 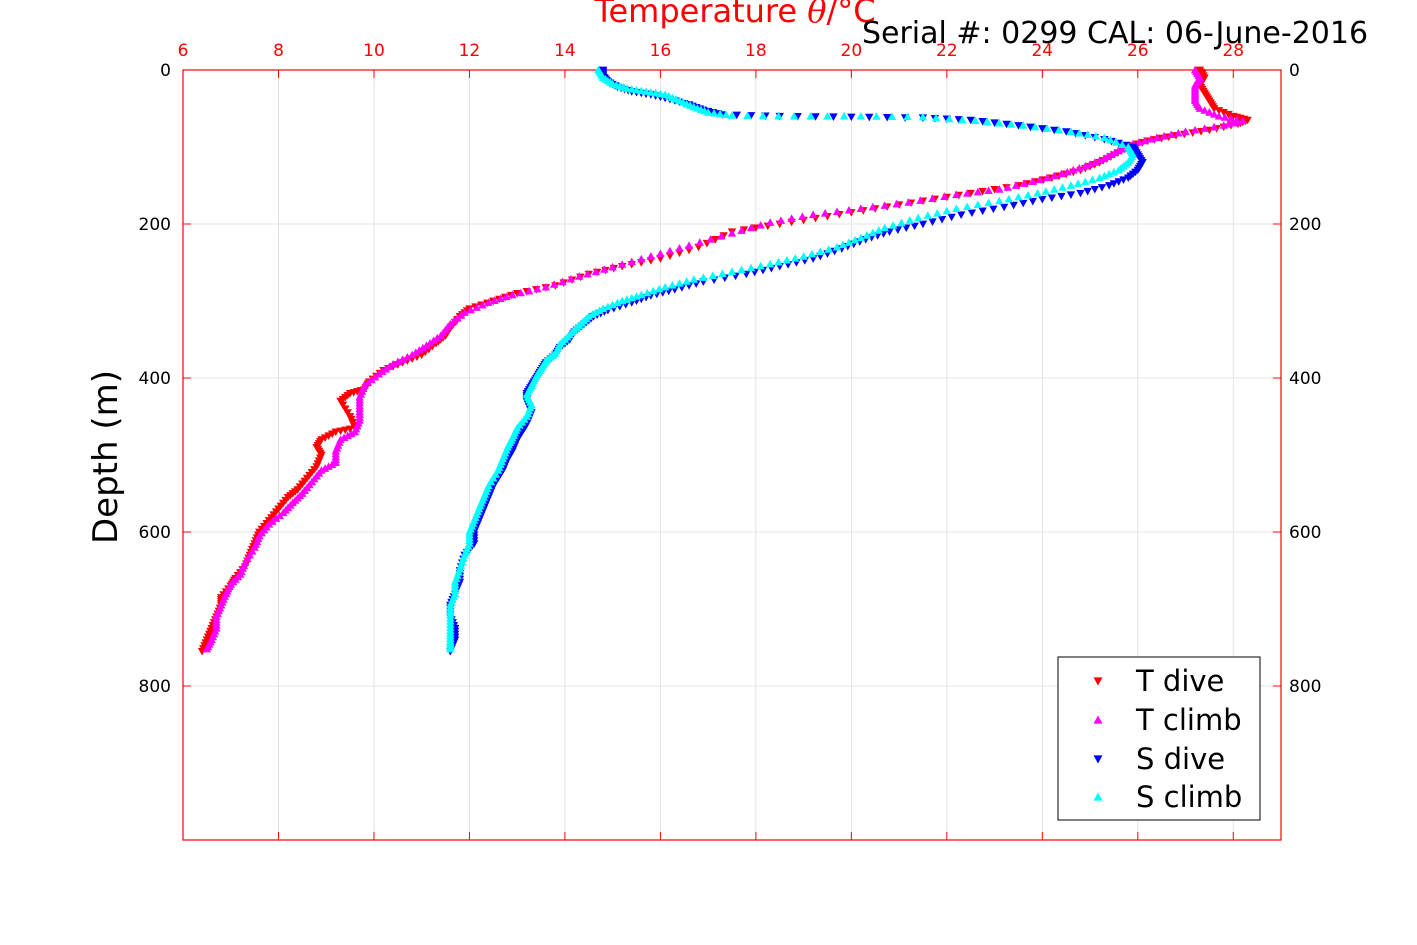 I want to click on legend-box, so click(x=1159, y=738).